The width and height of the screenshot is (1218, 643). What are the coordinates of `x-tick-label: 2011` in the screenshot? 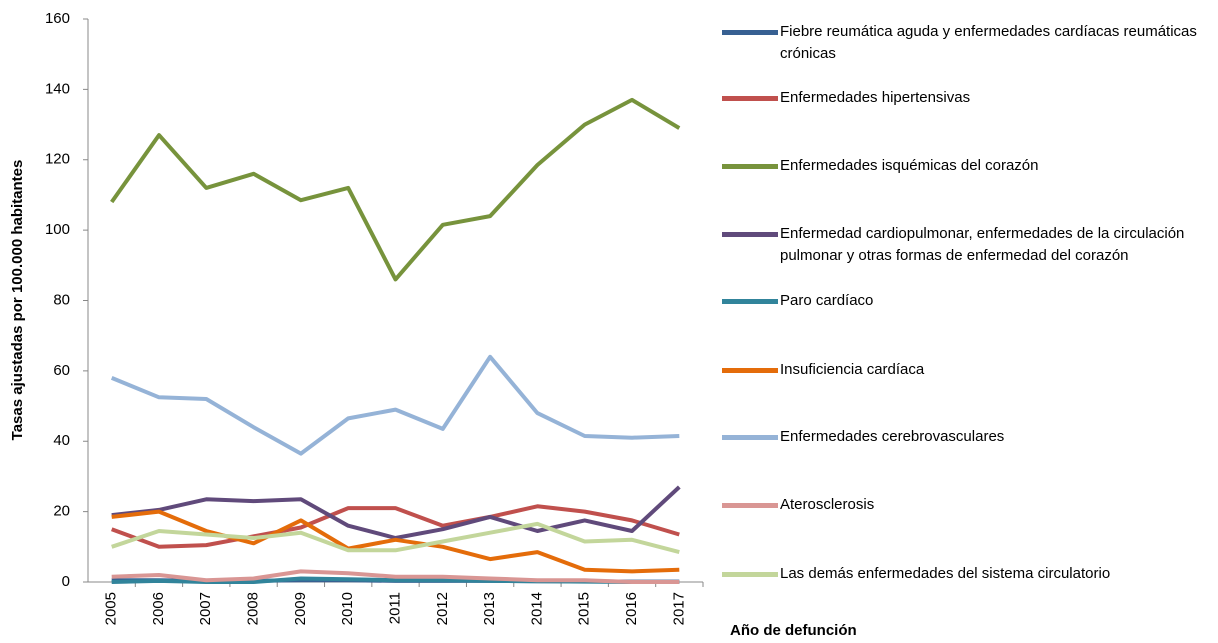 It's located at (394, 608).